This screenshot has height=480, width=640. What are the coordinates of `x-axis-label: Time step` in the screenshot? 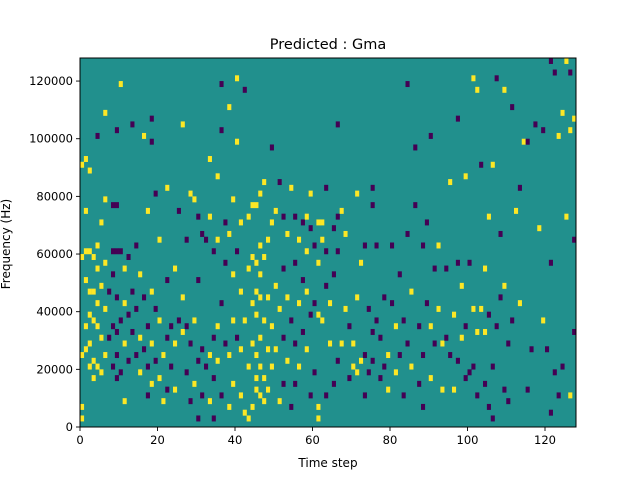 It's located at (327, 463).